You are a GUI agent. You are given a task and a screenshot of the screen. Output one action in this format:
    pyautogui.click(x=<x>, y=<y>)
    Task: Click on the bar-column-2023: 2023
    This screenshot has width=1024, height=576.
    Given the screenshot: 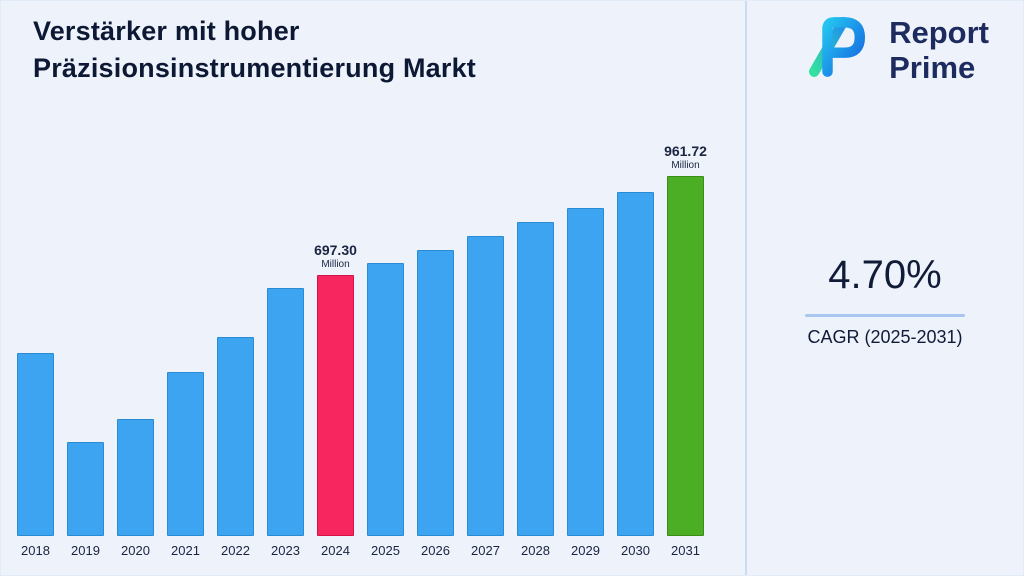 What is the action you would take?
    pyautogui.click(x=285, y=423)
    